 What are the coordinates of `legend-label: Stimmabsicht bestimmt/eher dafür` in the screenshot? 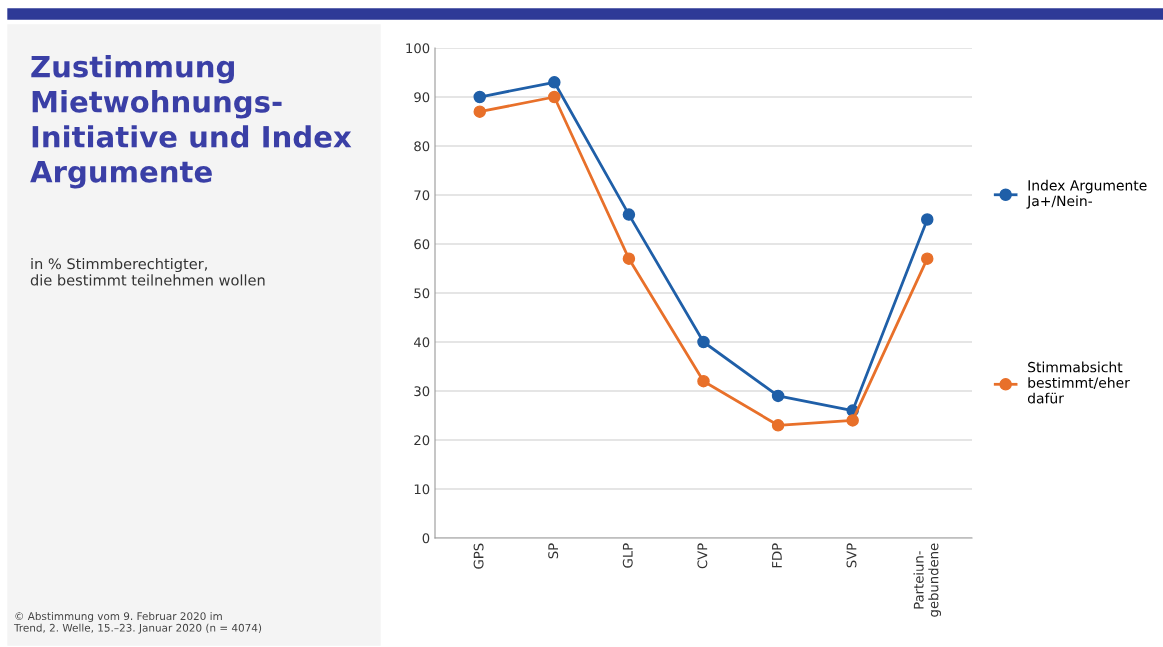 It's located at (1078, 382).